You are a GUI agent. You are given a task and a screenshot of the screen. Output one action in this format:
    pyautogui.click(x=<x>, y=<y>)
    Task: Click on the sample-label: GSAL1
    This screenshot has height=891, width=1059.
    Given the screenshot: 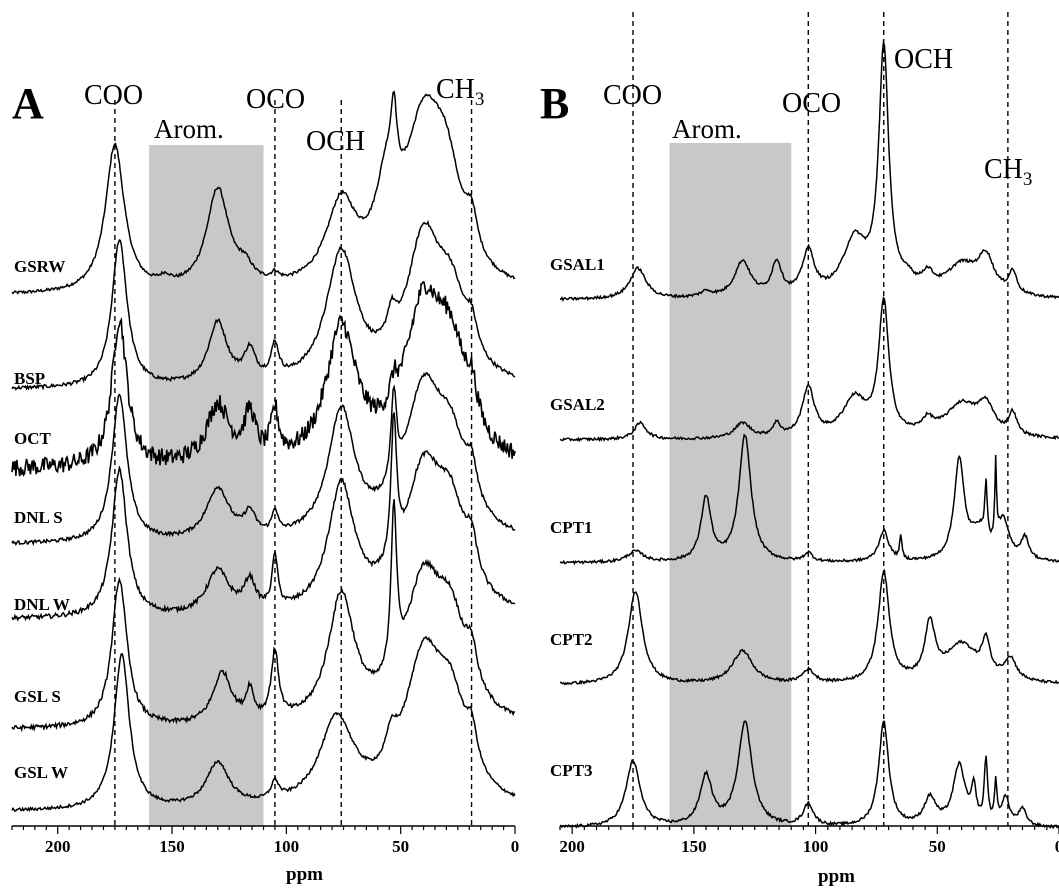 What is the action you would take?
    pyautogui.click(x=577, y=264)
    